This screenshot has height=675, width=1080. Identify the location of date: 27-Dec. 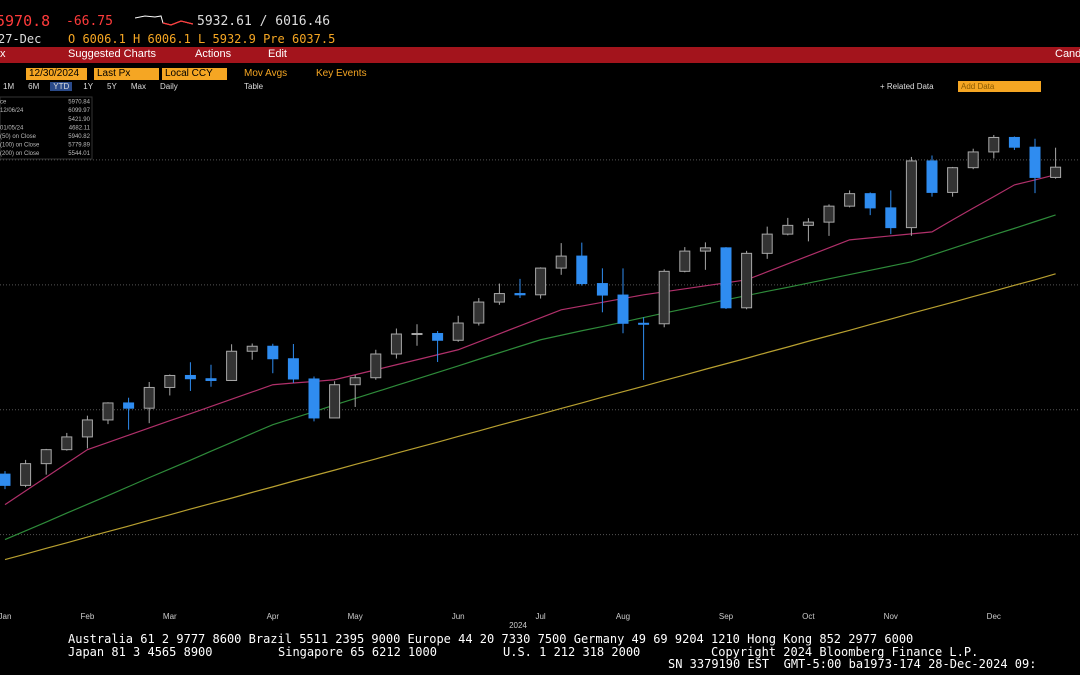
(21, 39).